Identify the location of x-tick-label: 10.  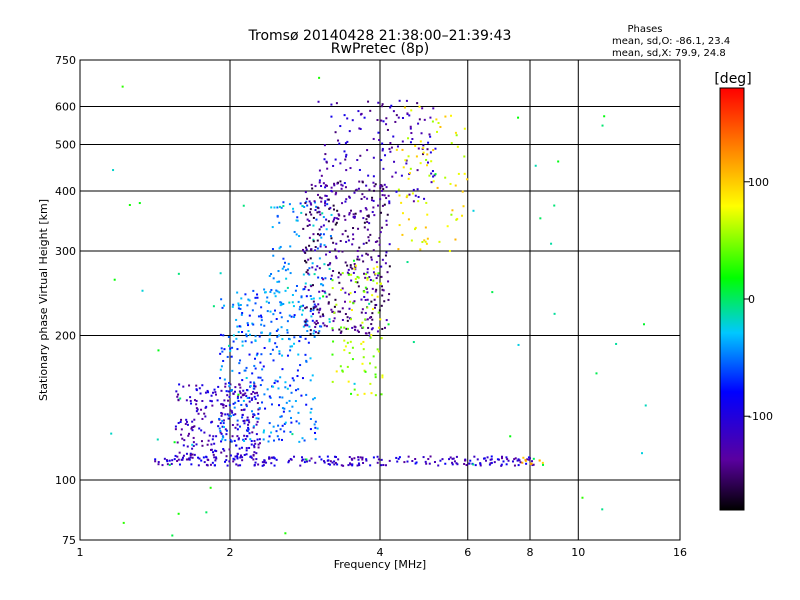
(578, 552).